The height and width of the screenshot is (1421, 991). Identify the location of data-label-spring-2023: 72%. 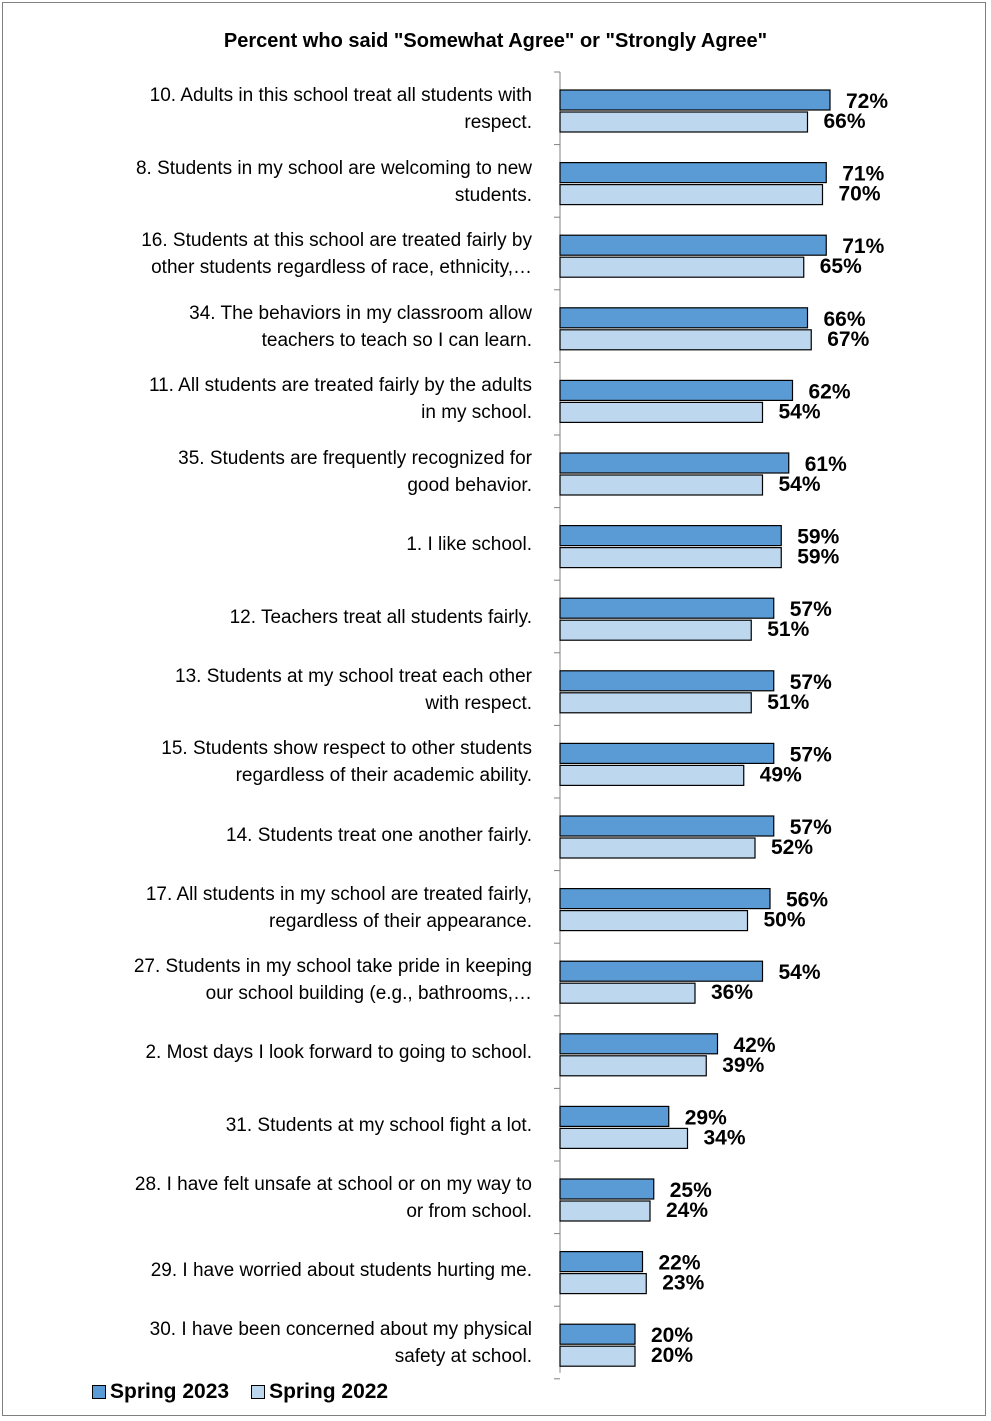
(867, 101).